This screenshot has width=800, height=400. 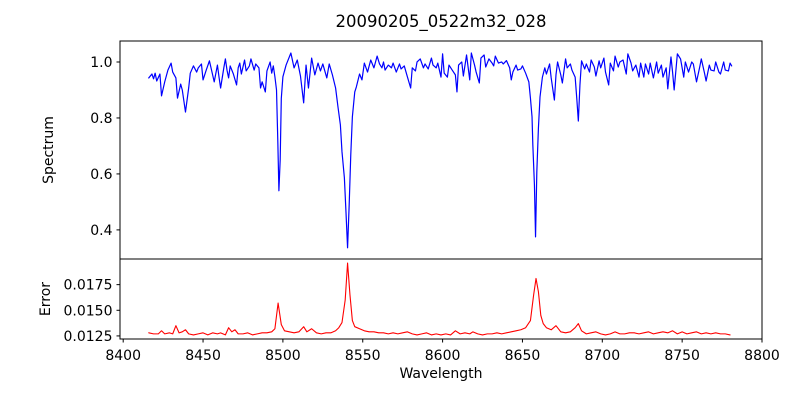 I want to click on error-y-axis-label: Error, so click(x=46, y=299).